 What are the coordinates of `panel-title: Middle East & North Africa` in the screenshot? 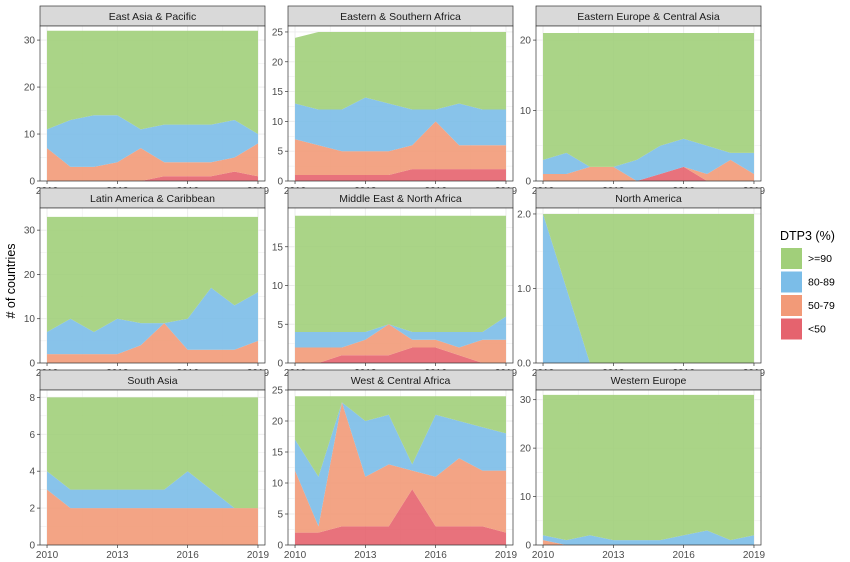 It's located at (400, 199).